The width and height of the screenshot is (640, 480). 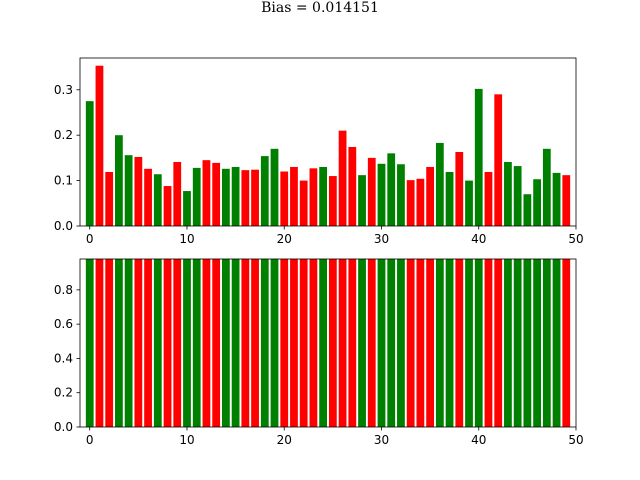 What do you see at coordinates (381, 440) in the screenshot?
I see `x-tick-label: 30` at bounding box center [381, 440].